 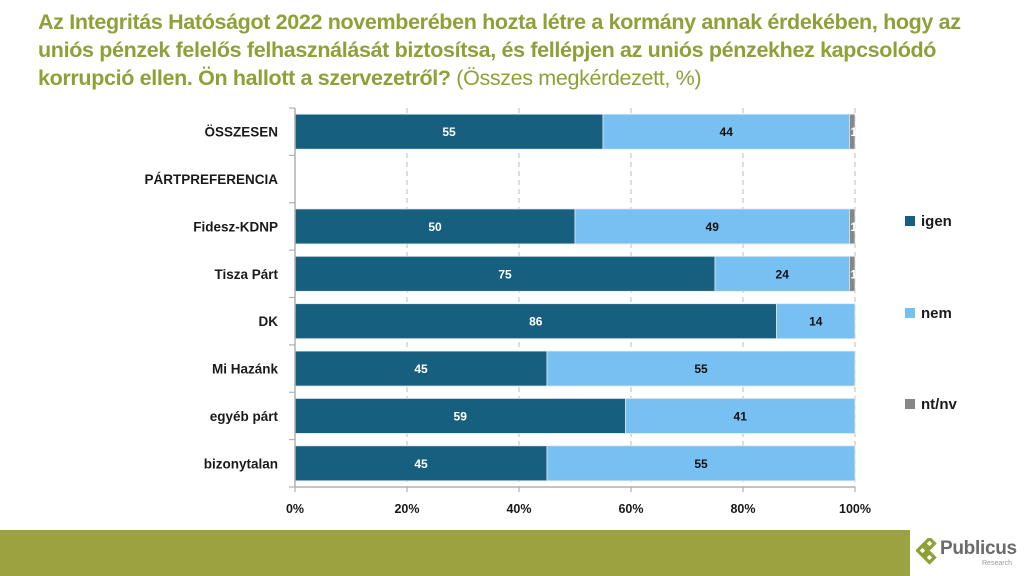 I want to click on publicus-logo-subtext: Research, so click(x=997, y=563).